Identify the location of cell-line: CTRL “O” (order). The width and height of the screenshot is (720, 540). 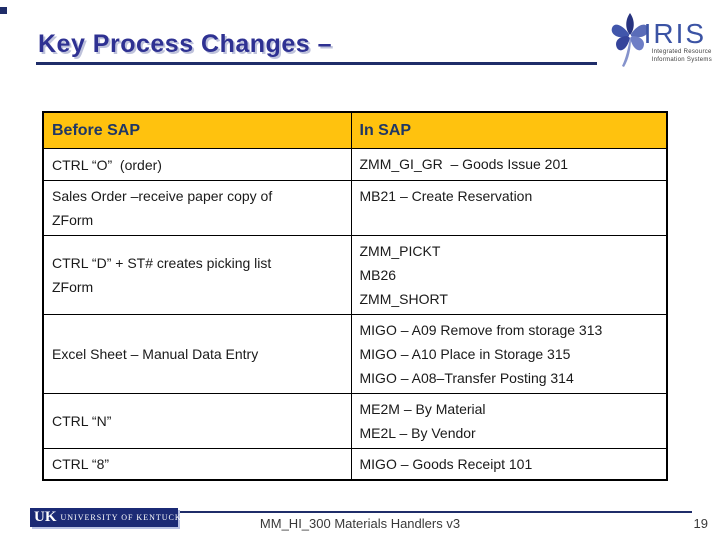
(107, 164).